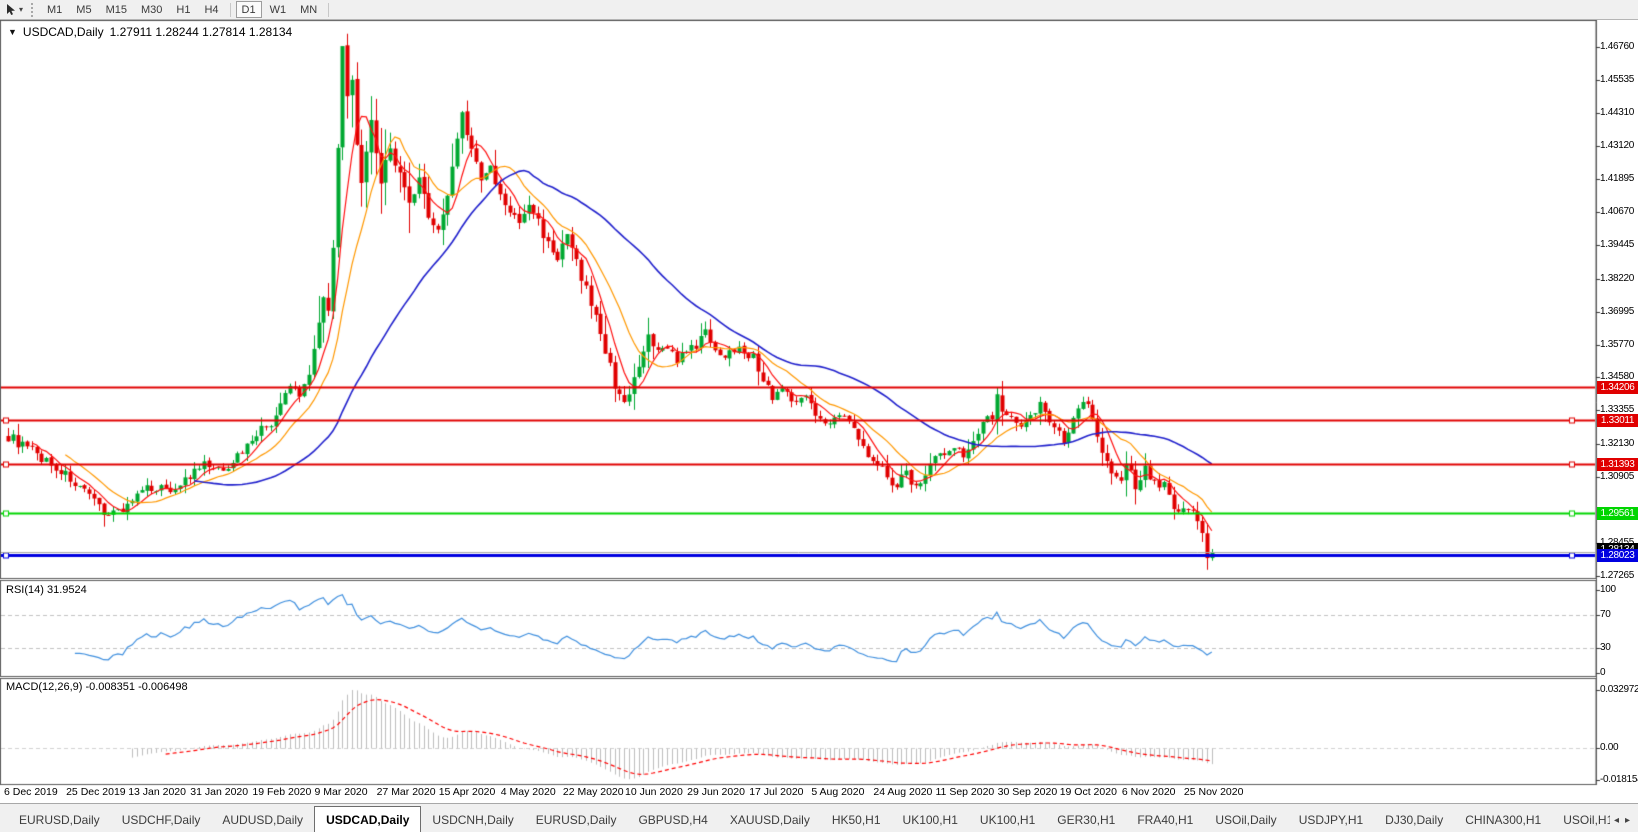  I want to click on macd-axis-tick: 0.00, so click(1609, 747).